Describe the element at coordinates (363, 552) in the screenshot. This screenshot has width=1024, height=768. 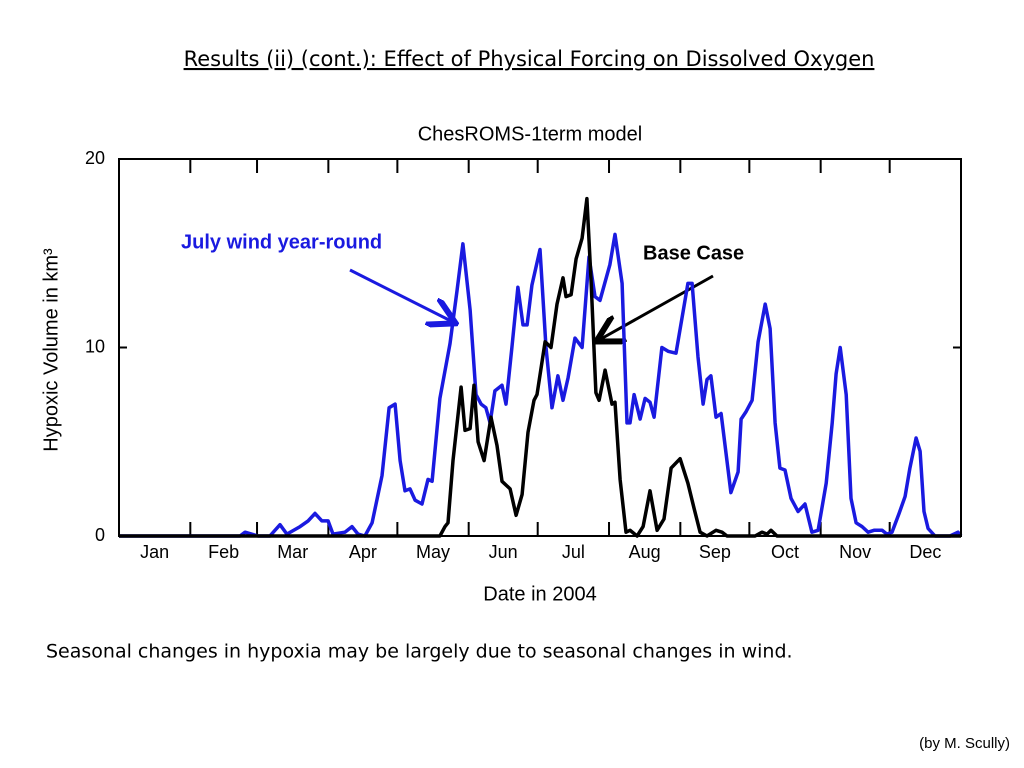
I see `x-tick-label: Apr` at that location.